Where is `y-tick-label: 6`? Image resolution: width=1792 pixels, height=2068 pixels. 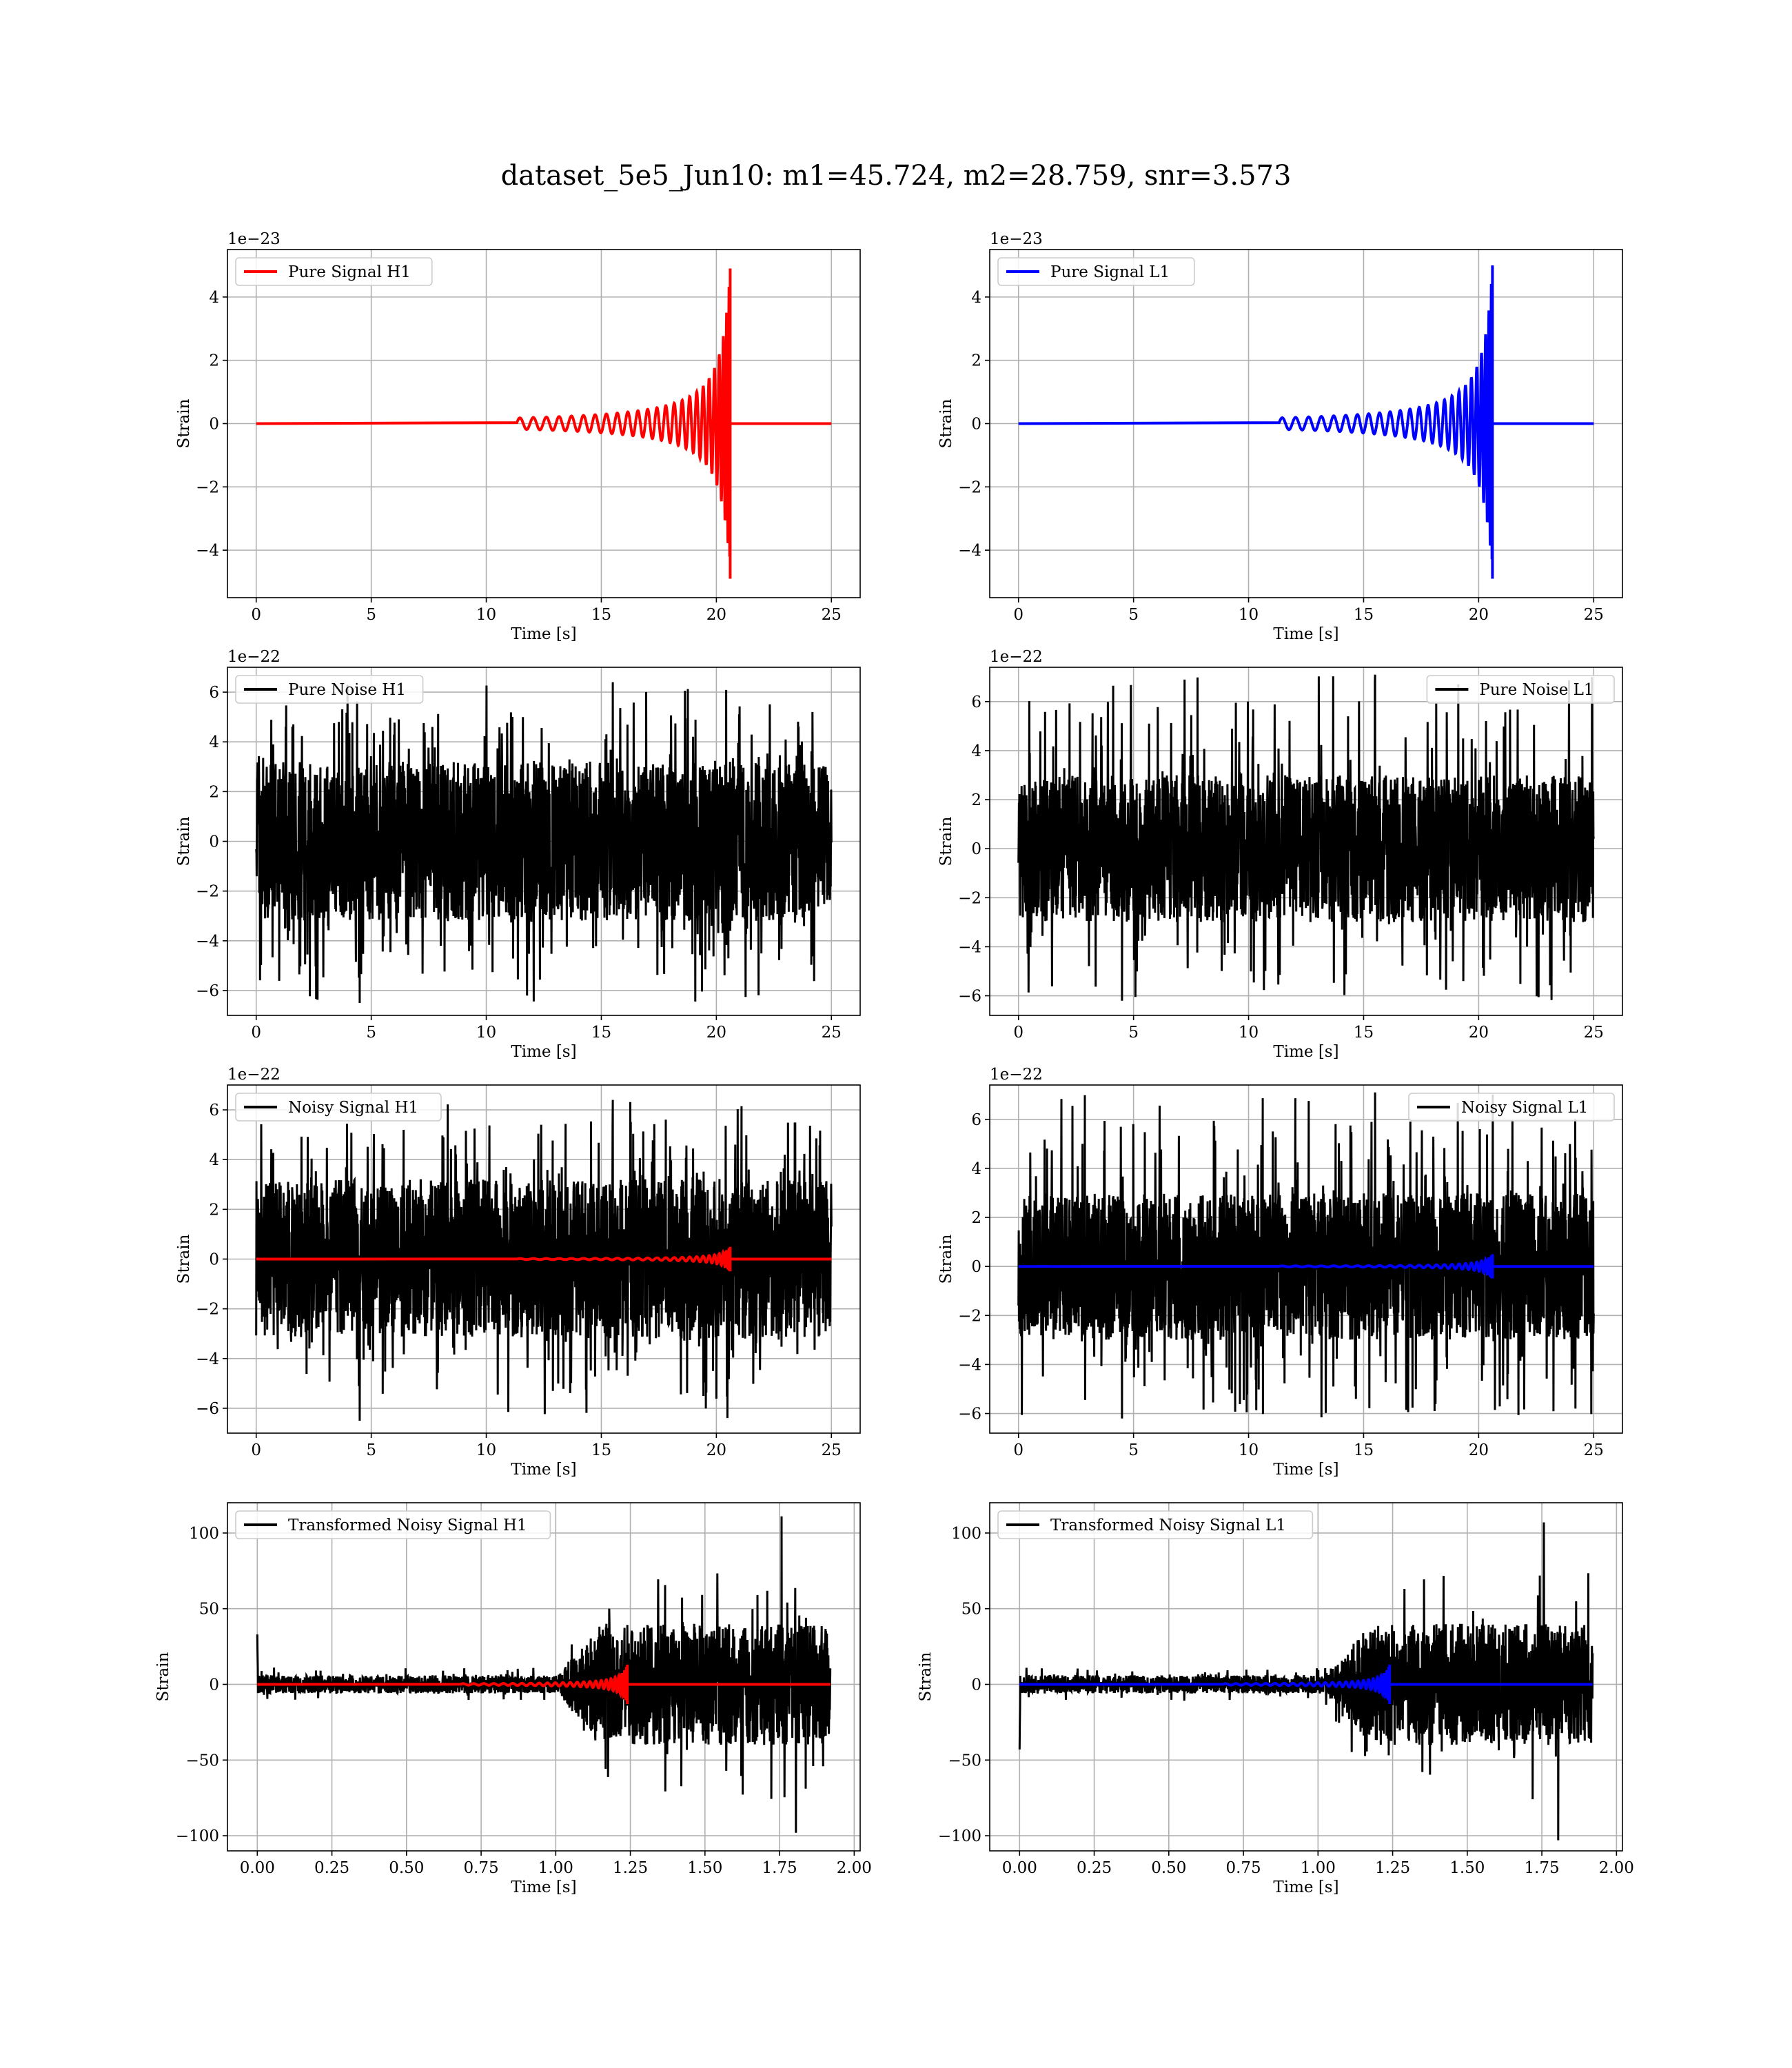
y-tick-label: 6 is located at coordinates (976, 702).